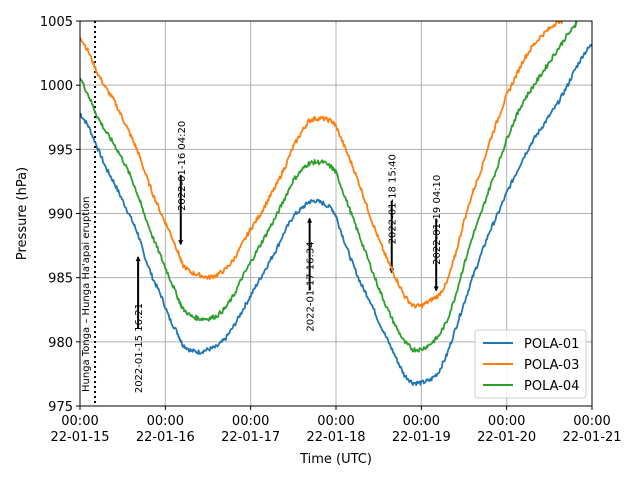 Image resolution: width=640 pixels, height=480 pixels. Describe the element at coordinates (86, 294) in the screenshot. I see `eruption-label: Hunga Tonga – Hunga Ha'apai eruption` at that location.